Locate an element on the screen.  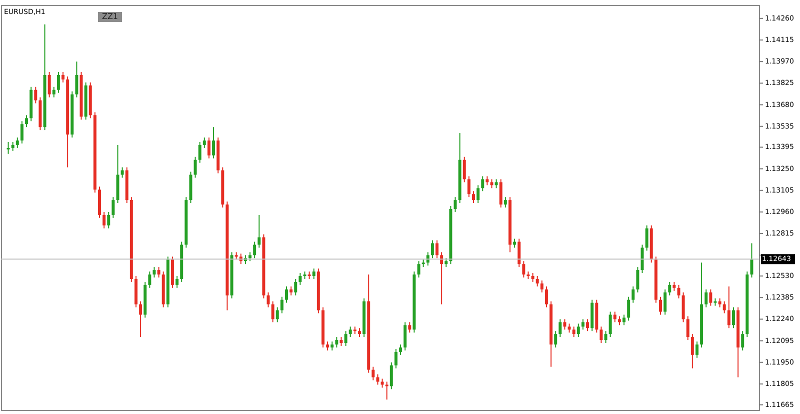
annotation: ZZ1 is located at coordinates (110, 16).